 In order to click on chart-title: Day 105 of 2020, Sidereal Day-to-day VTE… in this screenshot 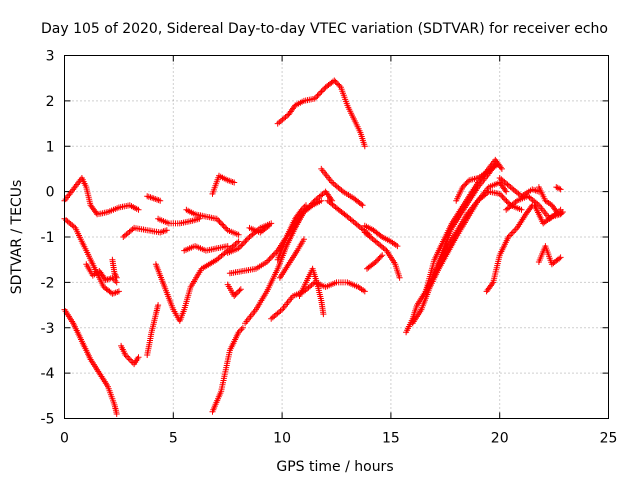, I will do `click(324, 29)`.